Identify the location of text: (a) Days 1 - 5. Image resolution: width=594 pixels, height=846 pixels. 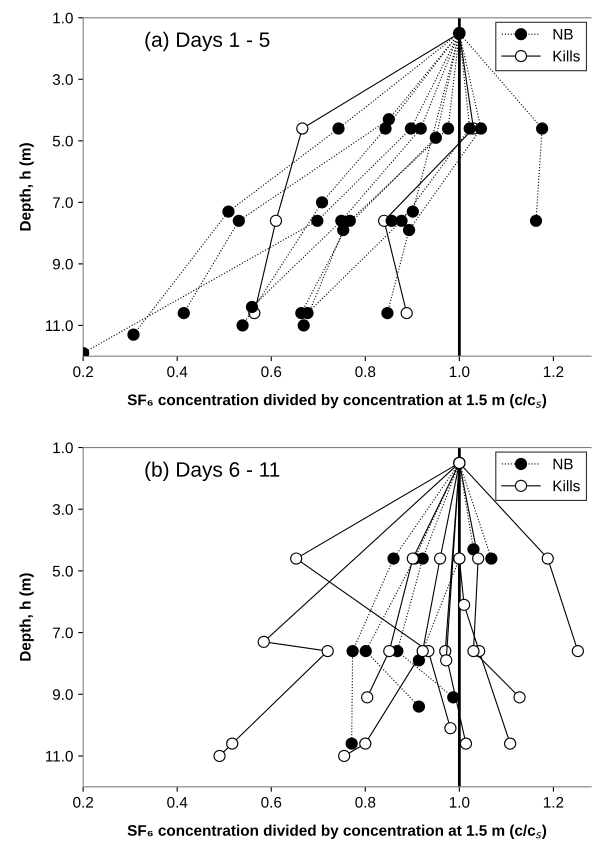
(207, 42).